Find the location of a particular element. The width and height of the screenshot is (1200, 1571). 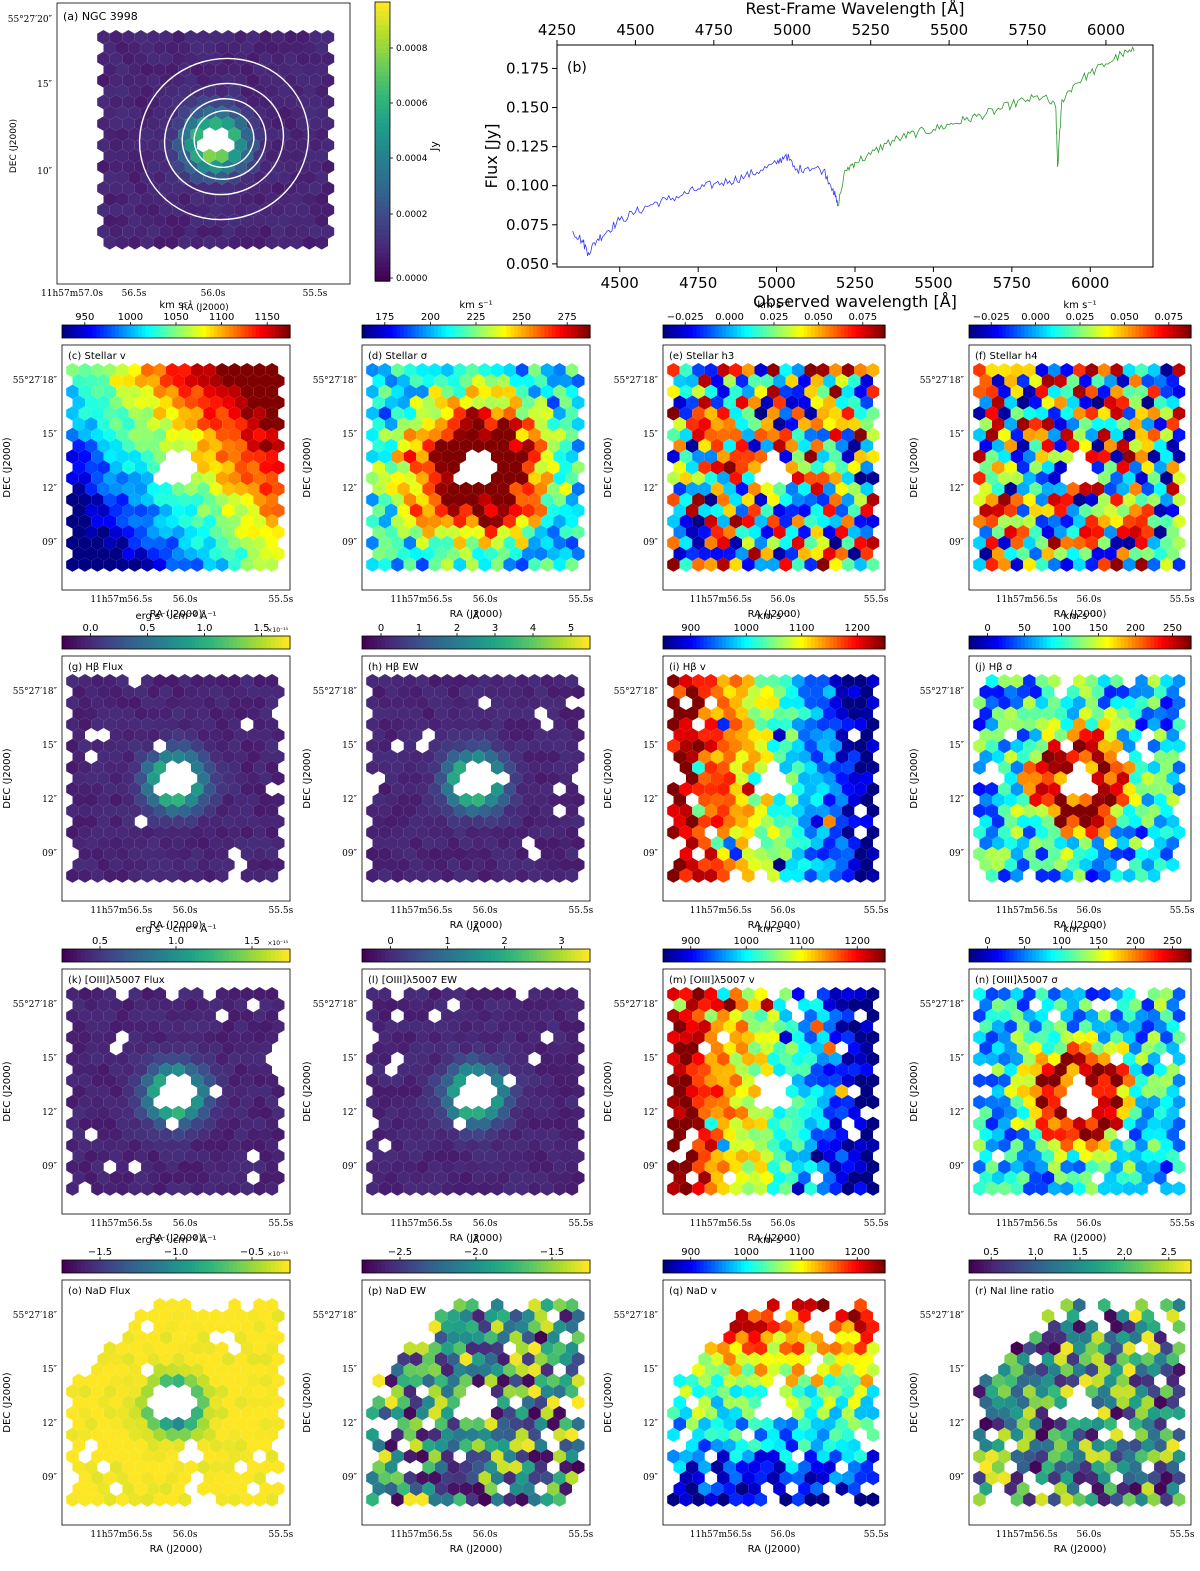

colorbar-tick-label: 0.050 is located at coordinates (1124, 317).